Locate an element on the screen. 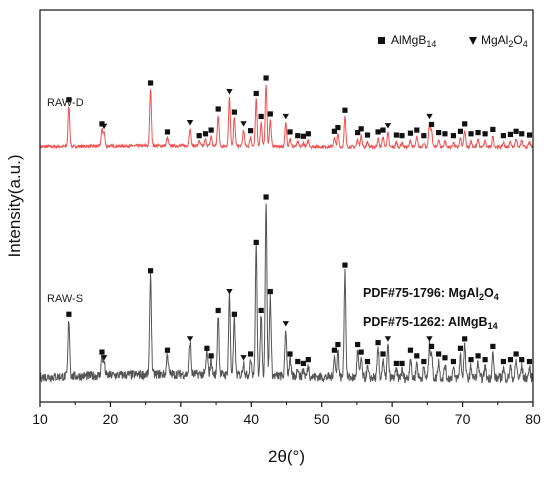 Image resolution: width=550 pixels, height=479 pixels. legend-triangle-marker is located at coordinates (473, 41).